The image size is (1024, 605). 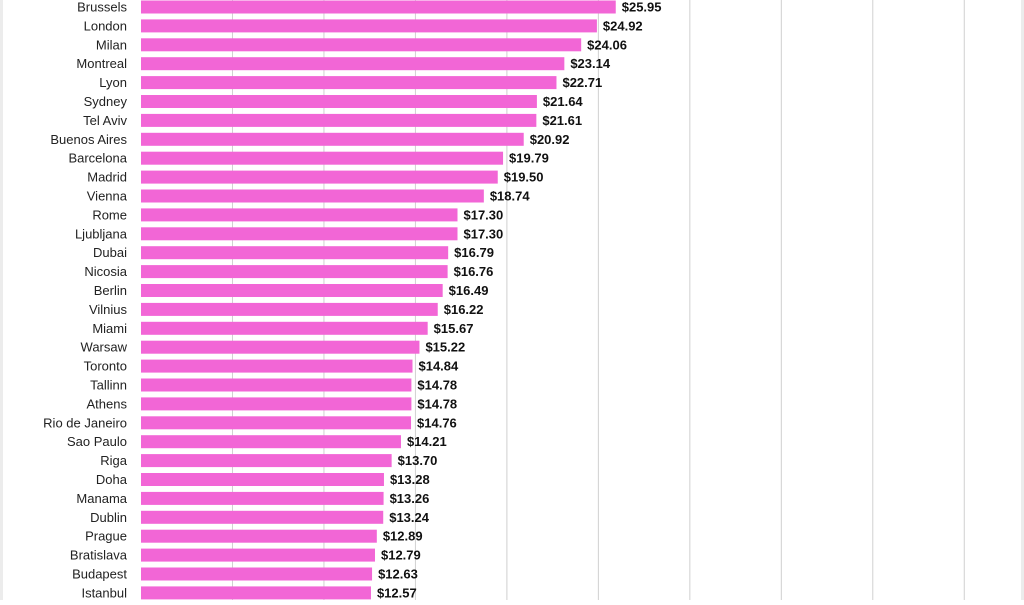 What do you see at coordinates (97, 441) in the screenshot?
I see `category-label: Sao Paulo` at bounding box center [97, 441].